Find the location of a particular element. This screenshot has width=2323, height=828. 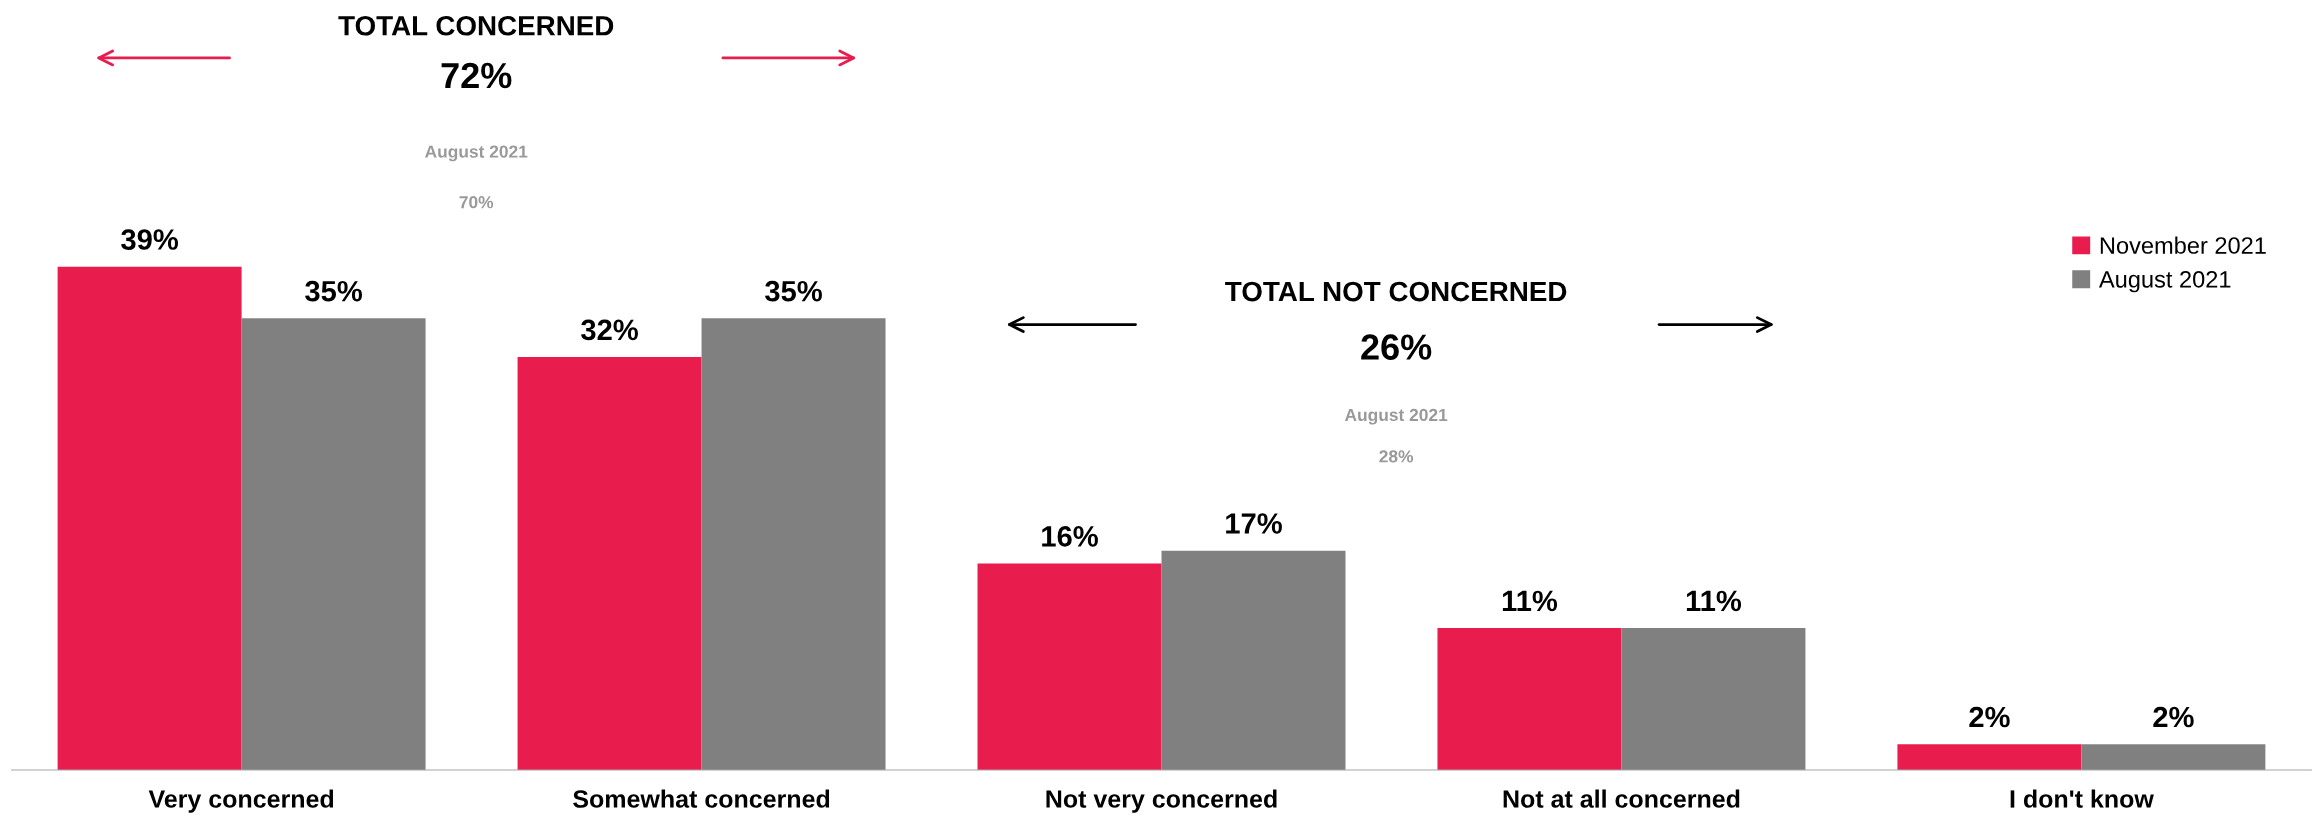

legend-label: November 2021 is located at coordinates (2183, 245).